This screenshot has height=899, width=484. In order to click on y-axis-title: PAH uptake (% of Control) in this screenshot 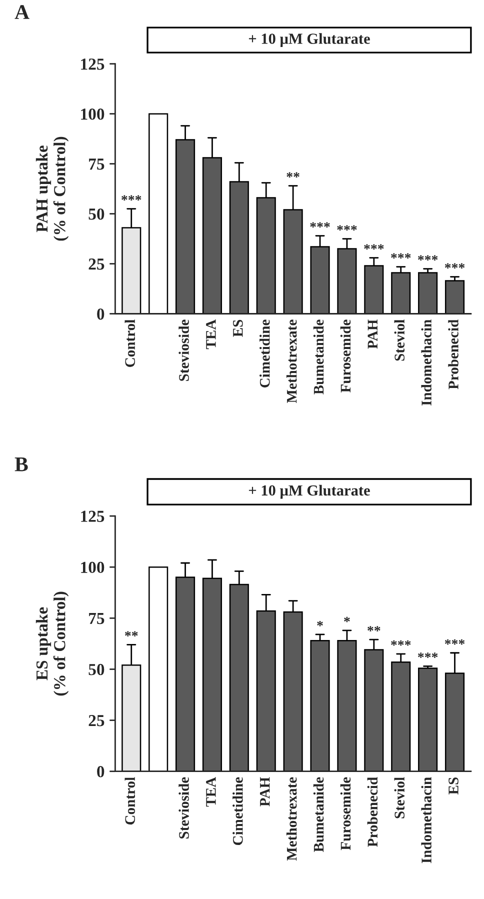, I will do `click(52, 188)`.